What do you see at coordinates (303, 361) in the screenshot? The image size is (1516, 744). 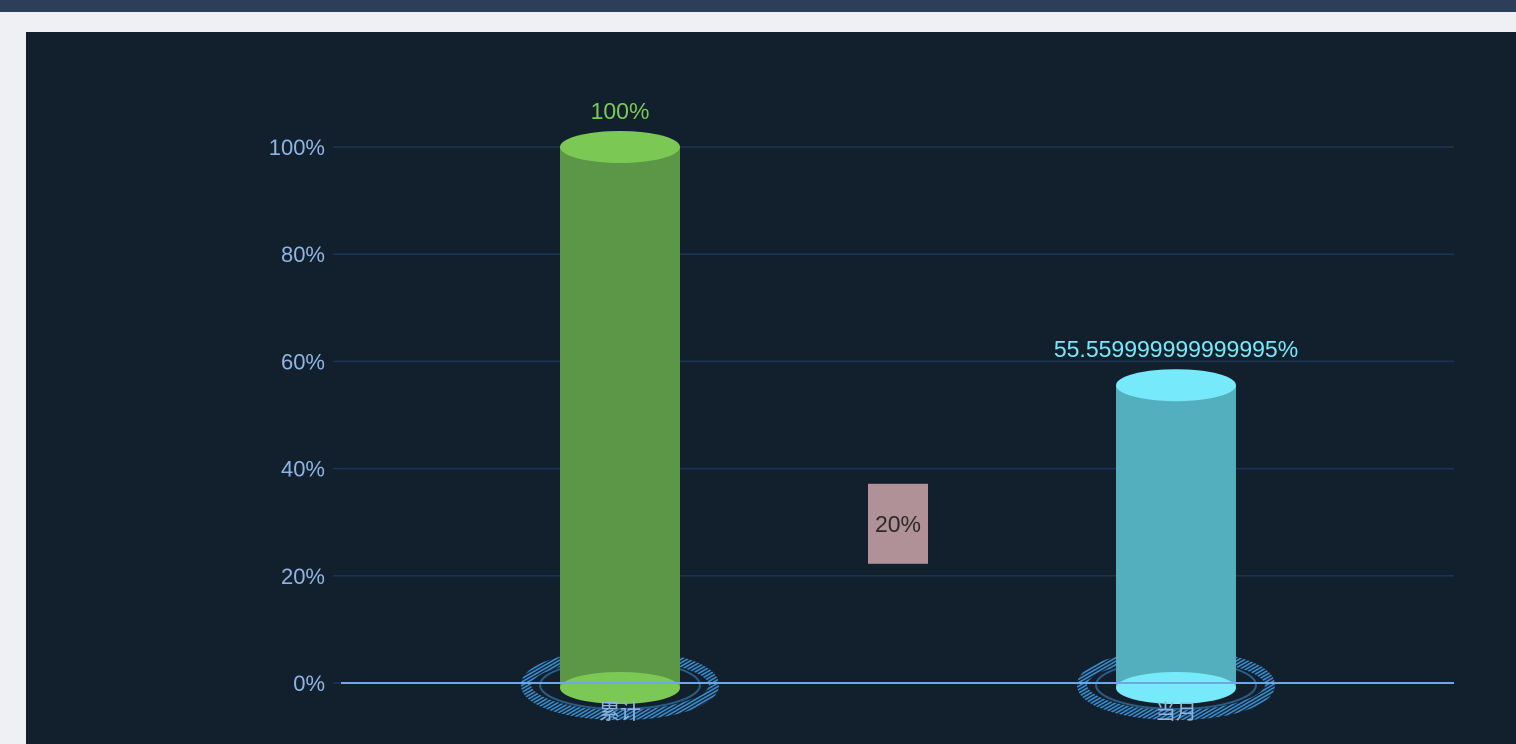 I see `y-tick-label: 60%` at bounding box center [303, 361].